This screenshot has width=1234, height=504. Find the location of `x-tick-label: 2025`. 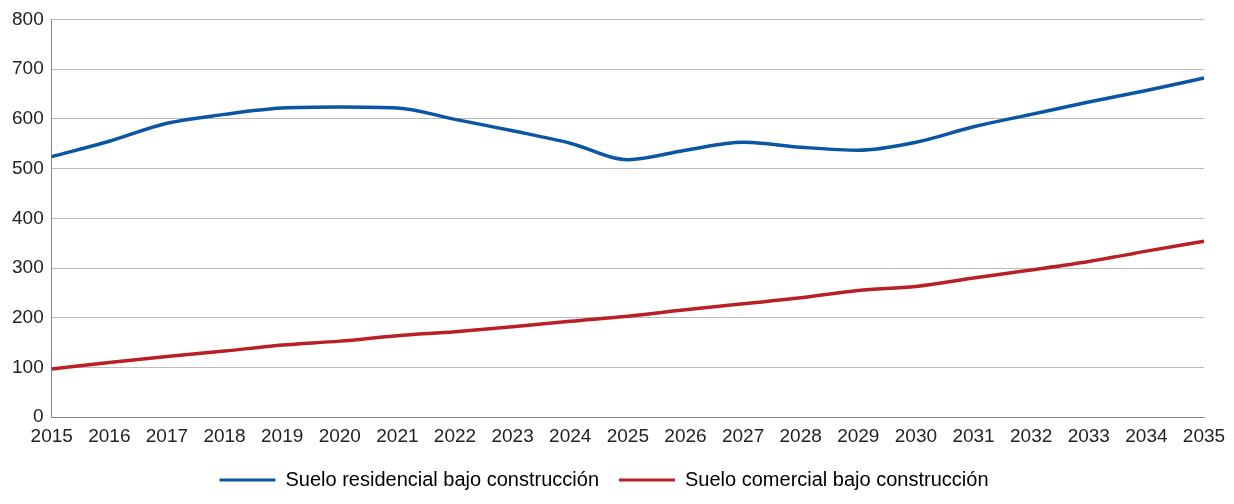

x-tick-label: 2025 is located at coordinates (627, 435).